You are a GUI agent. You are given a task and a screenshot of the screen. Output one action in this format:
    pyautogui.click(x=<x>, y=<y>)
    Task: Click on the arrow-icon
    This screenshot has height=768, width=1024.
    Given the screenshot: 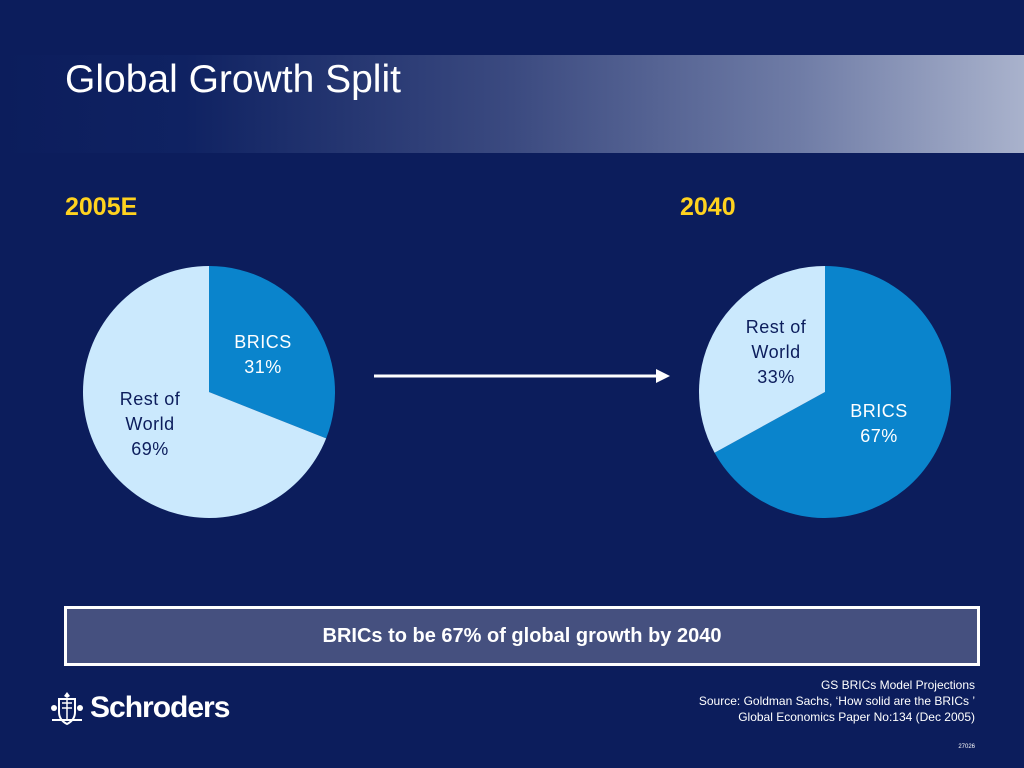 What is the action you would take?
    pyautogui.click(x=522, y=376)
    